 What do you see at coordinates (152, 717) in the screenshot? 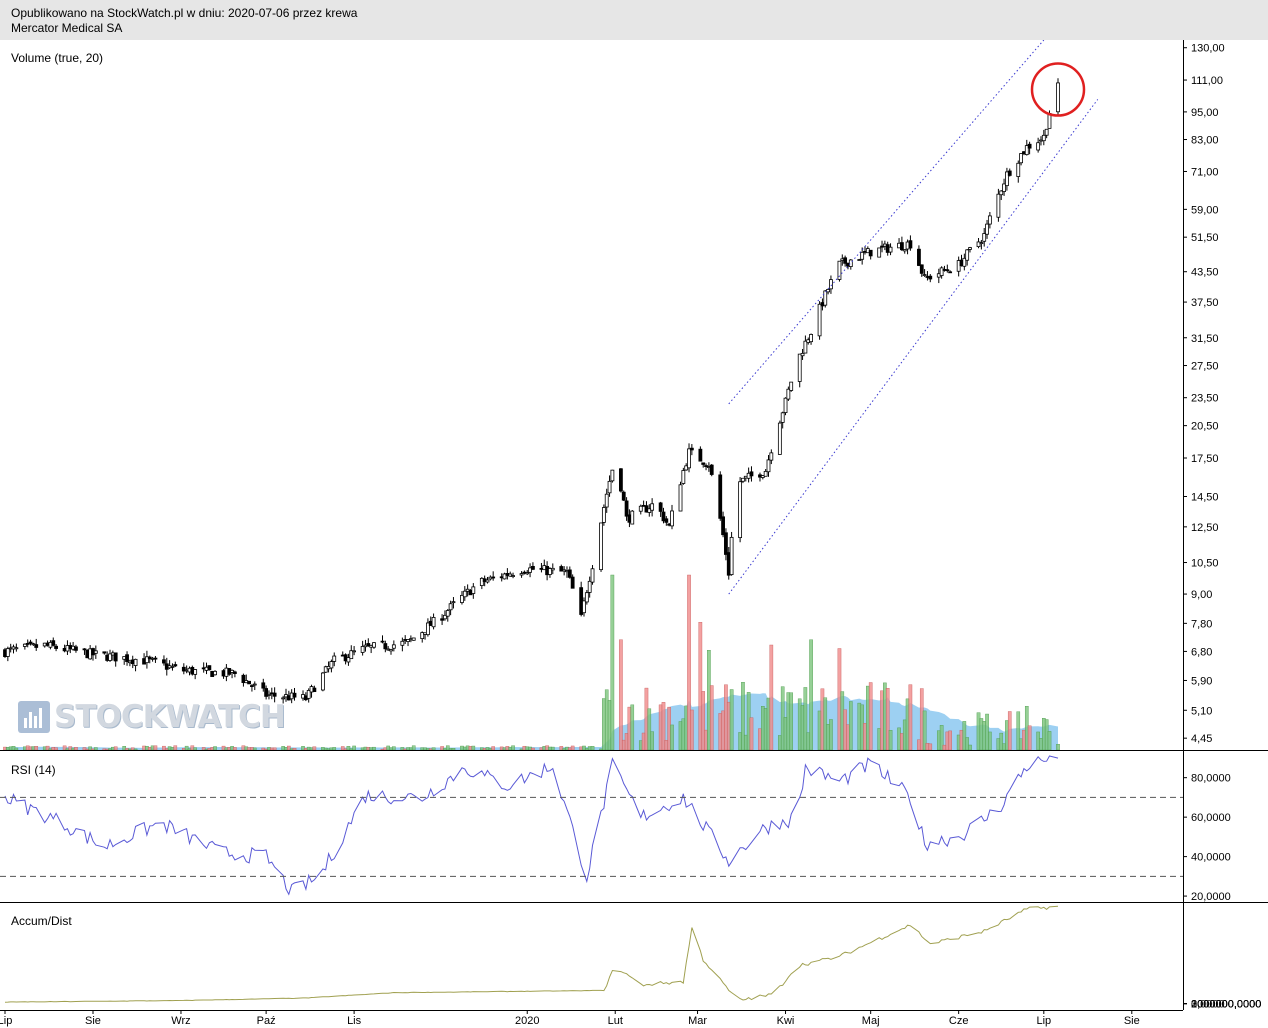
I see `stockwatch-watermark: STOCKWATCH` at bounding box center [152, 717].